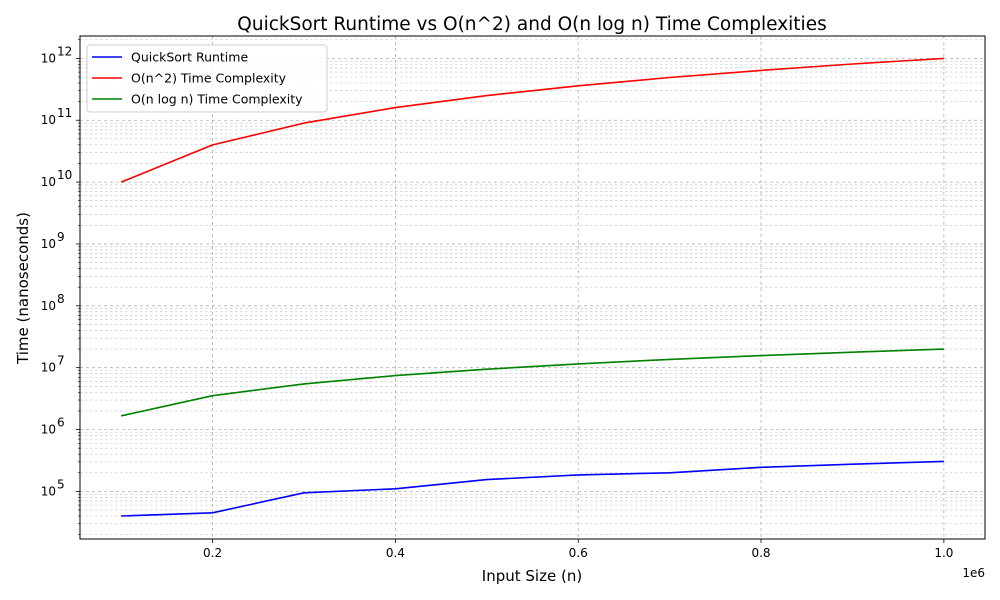  I want to click on x-tick-label: 0.2, so click(212, 553).